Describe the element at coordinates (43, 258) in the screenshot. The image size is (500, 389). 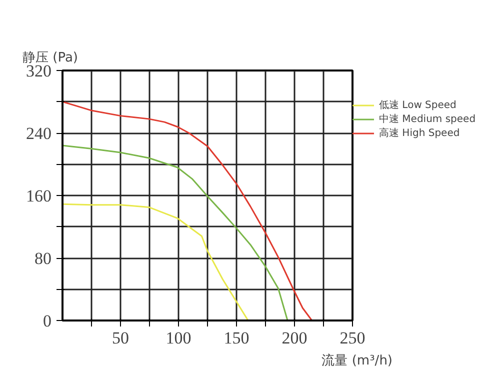
I see `y-tick-label: 80` at that location.